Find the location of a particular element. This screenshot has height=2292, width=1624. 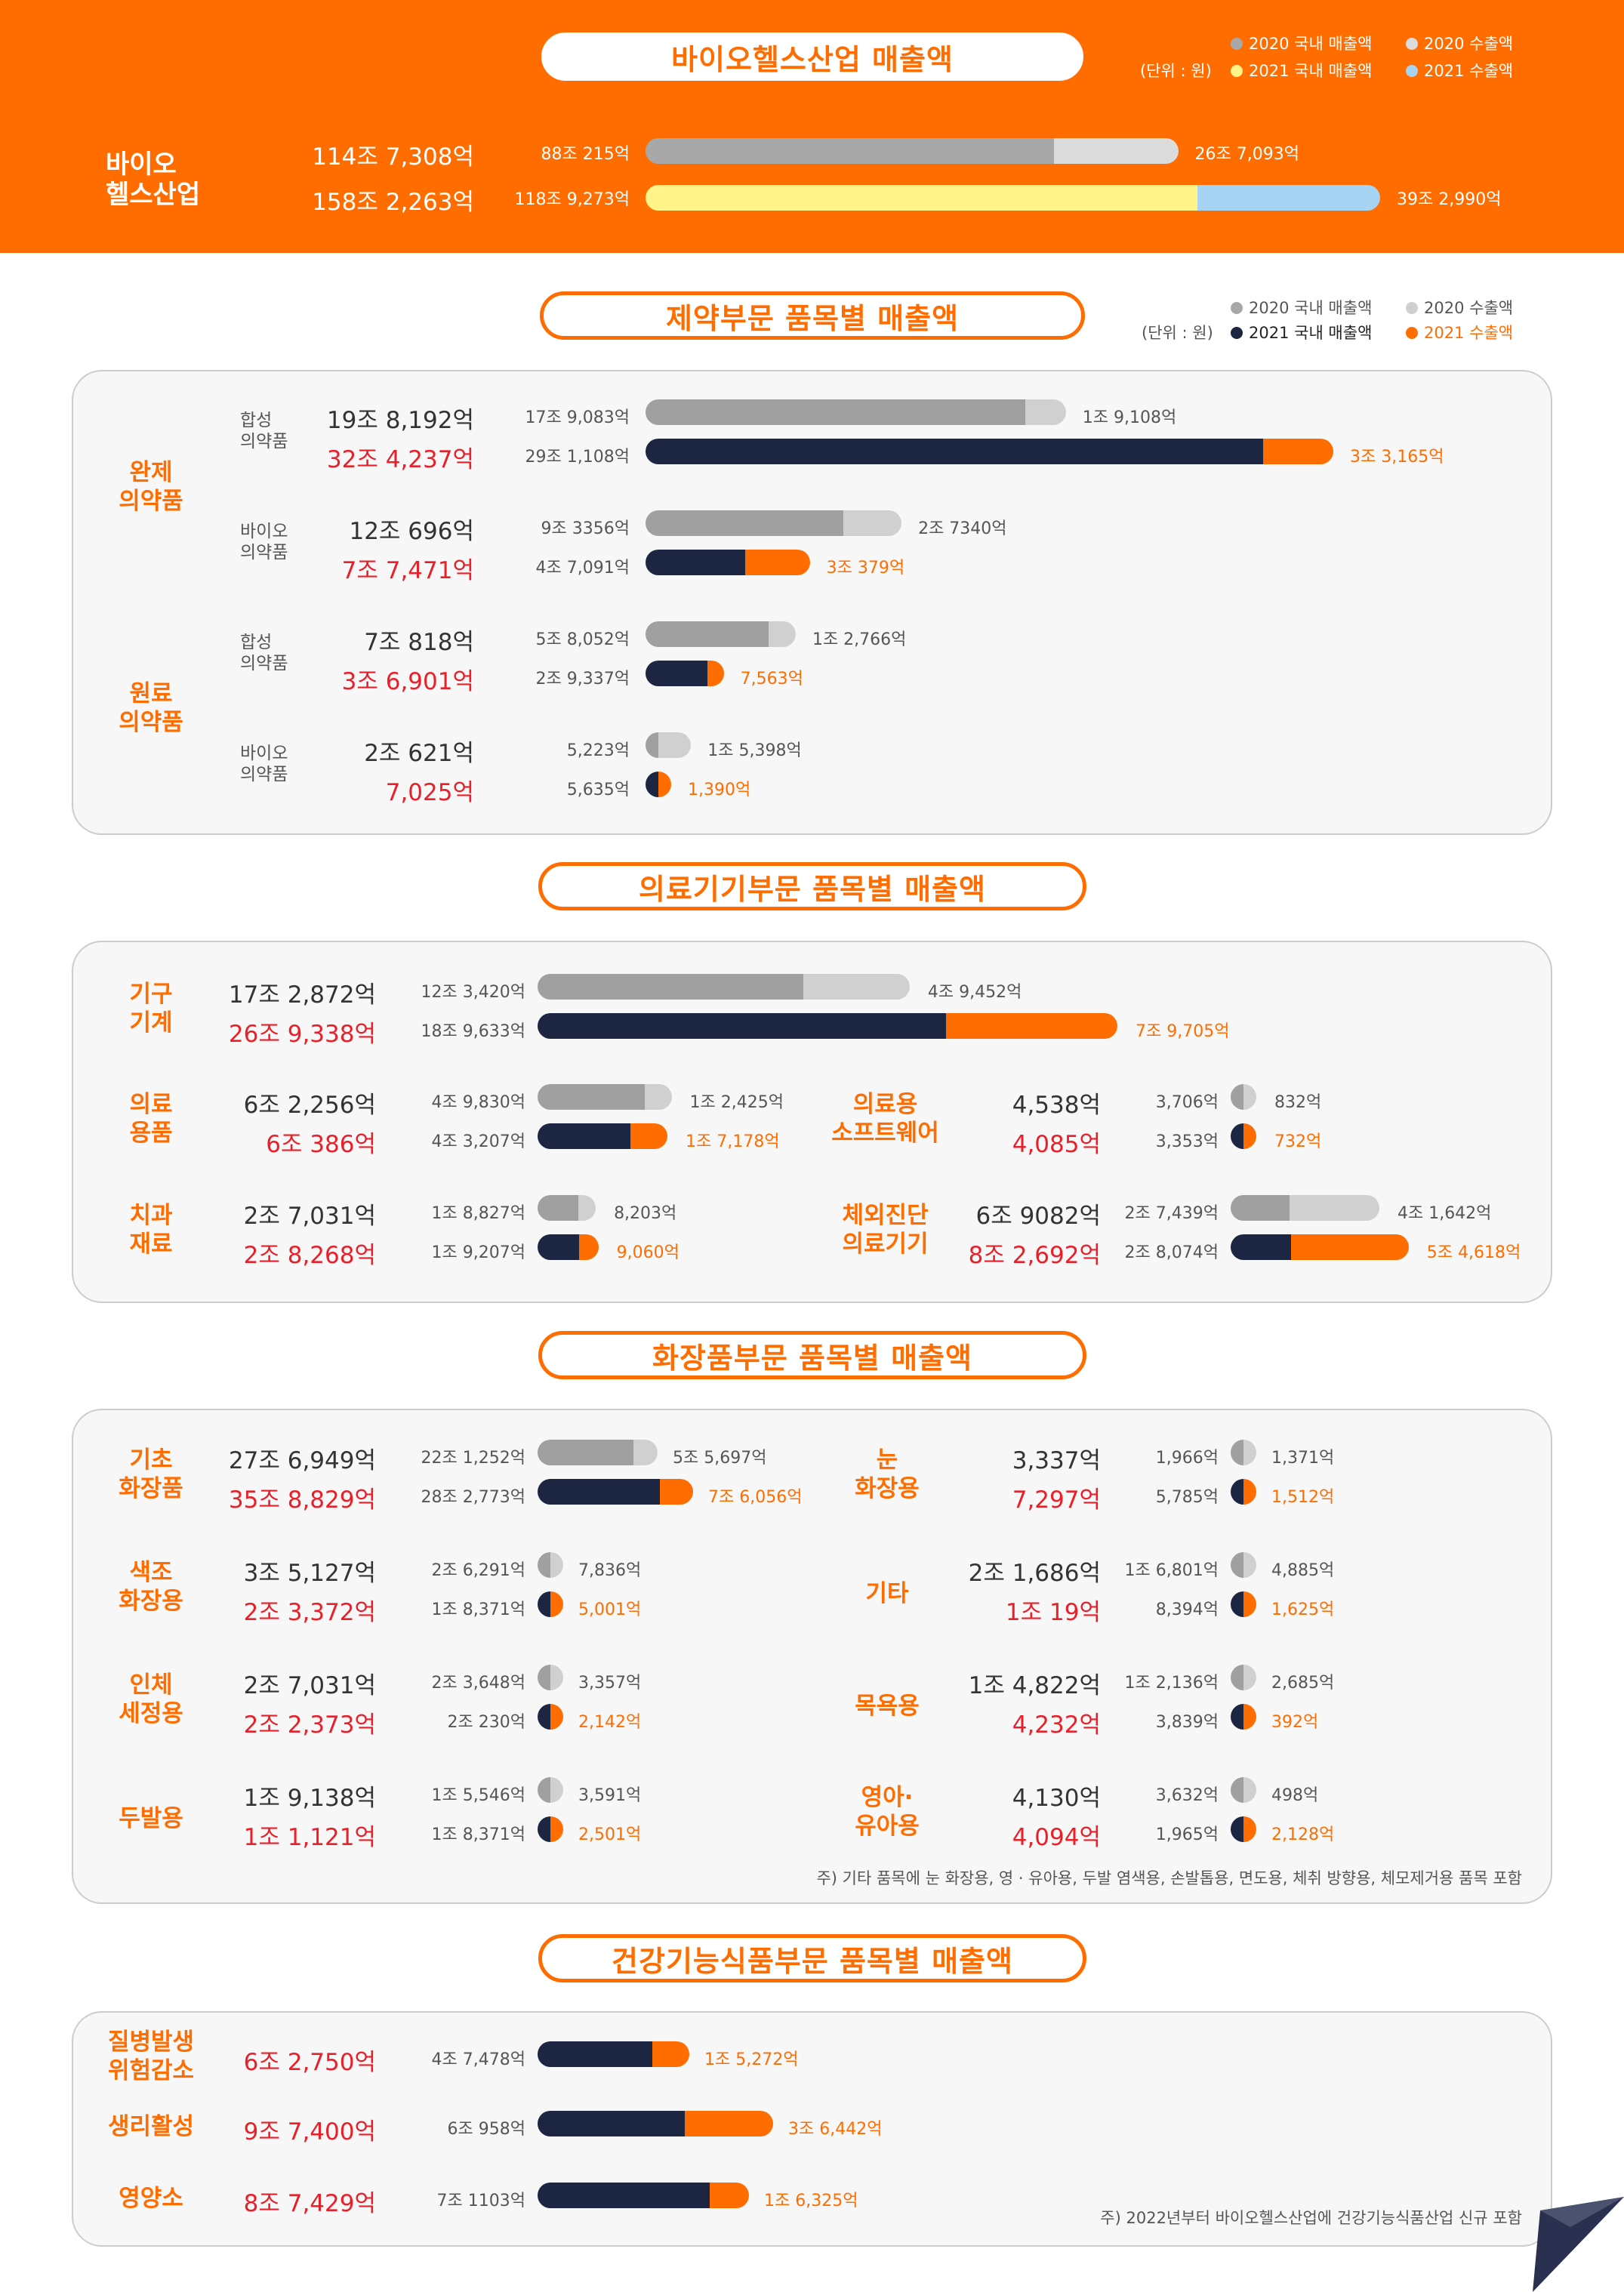

cosmetic-label: 두발용 is located at coordinates (151, 1818).